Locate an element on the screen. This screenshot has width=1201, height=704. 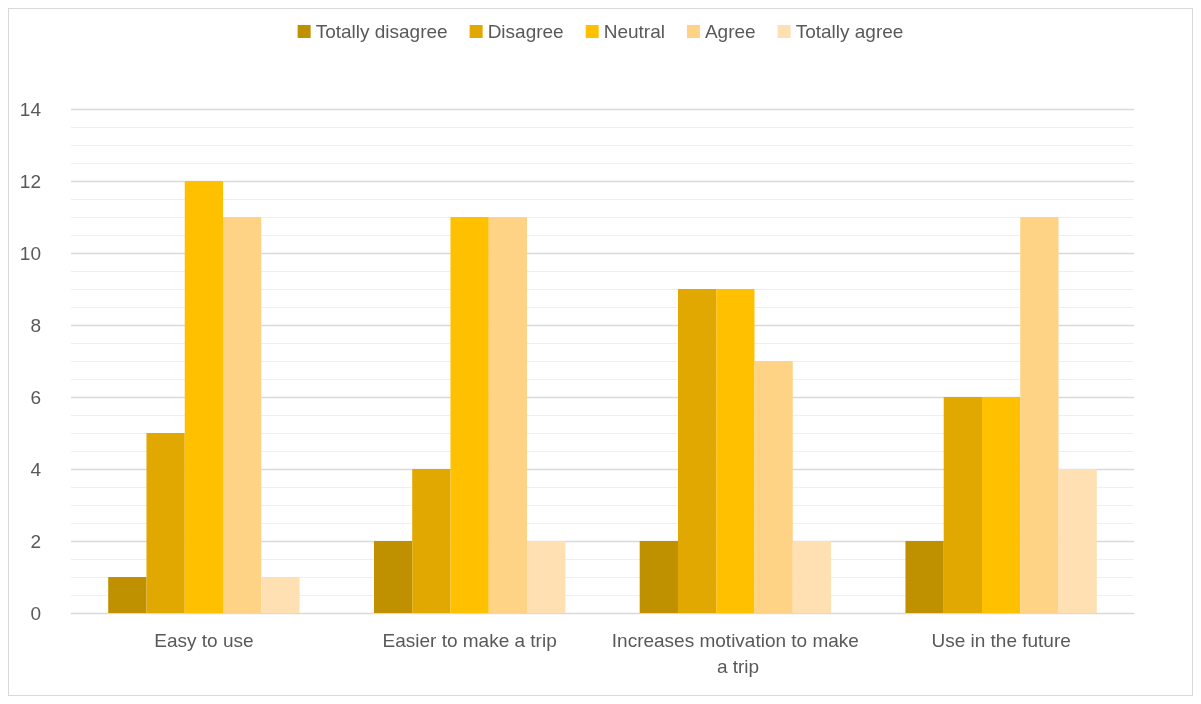
x-tick-label: Use in the future is located at coordinates (1001, 640).